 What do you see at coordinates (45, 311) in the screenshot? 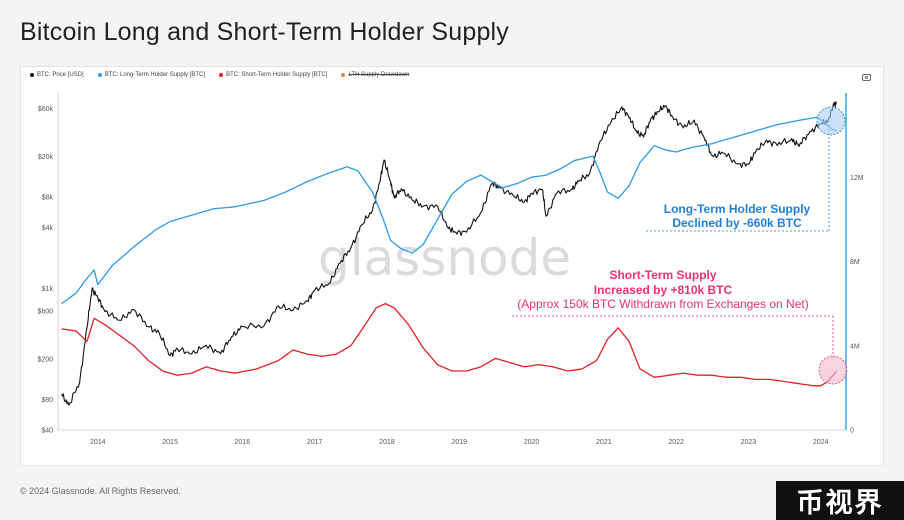
I see `y-left-tick-label: $600` at bounding box center [45, 311].